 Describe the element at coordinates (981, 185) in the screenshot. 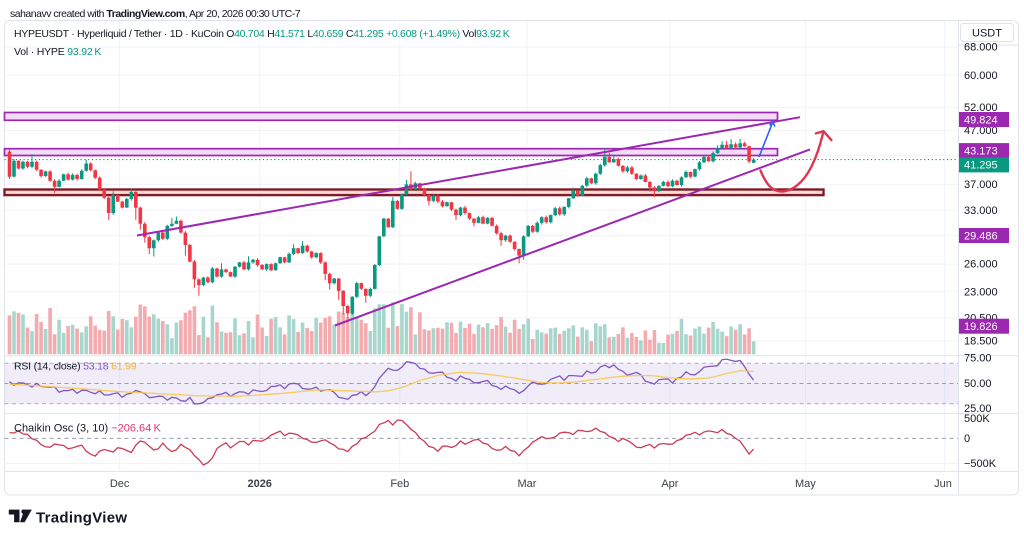

I see `svg-text: 37.000` at that location.